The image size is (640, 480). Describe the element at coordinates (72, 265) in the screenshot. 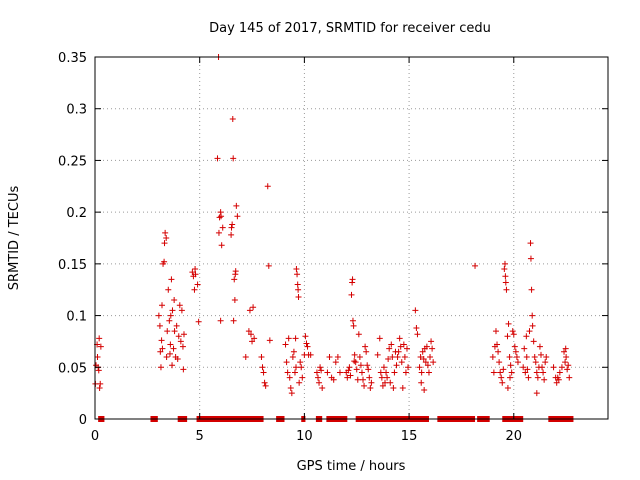

I see `y-tick-label: 0.15` at that location.